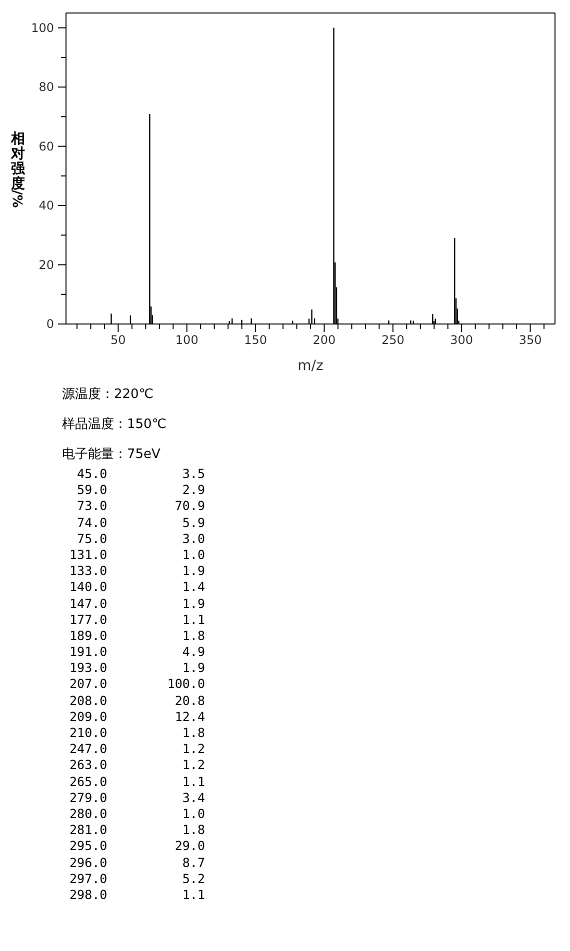 Image resolution: width=570 pixels, height=951 pixels. Describe the element at coordinates (530, 340) in the screenshot. I see `x-tick-label: 350` at that location.